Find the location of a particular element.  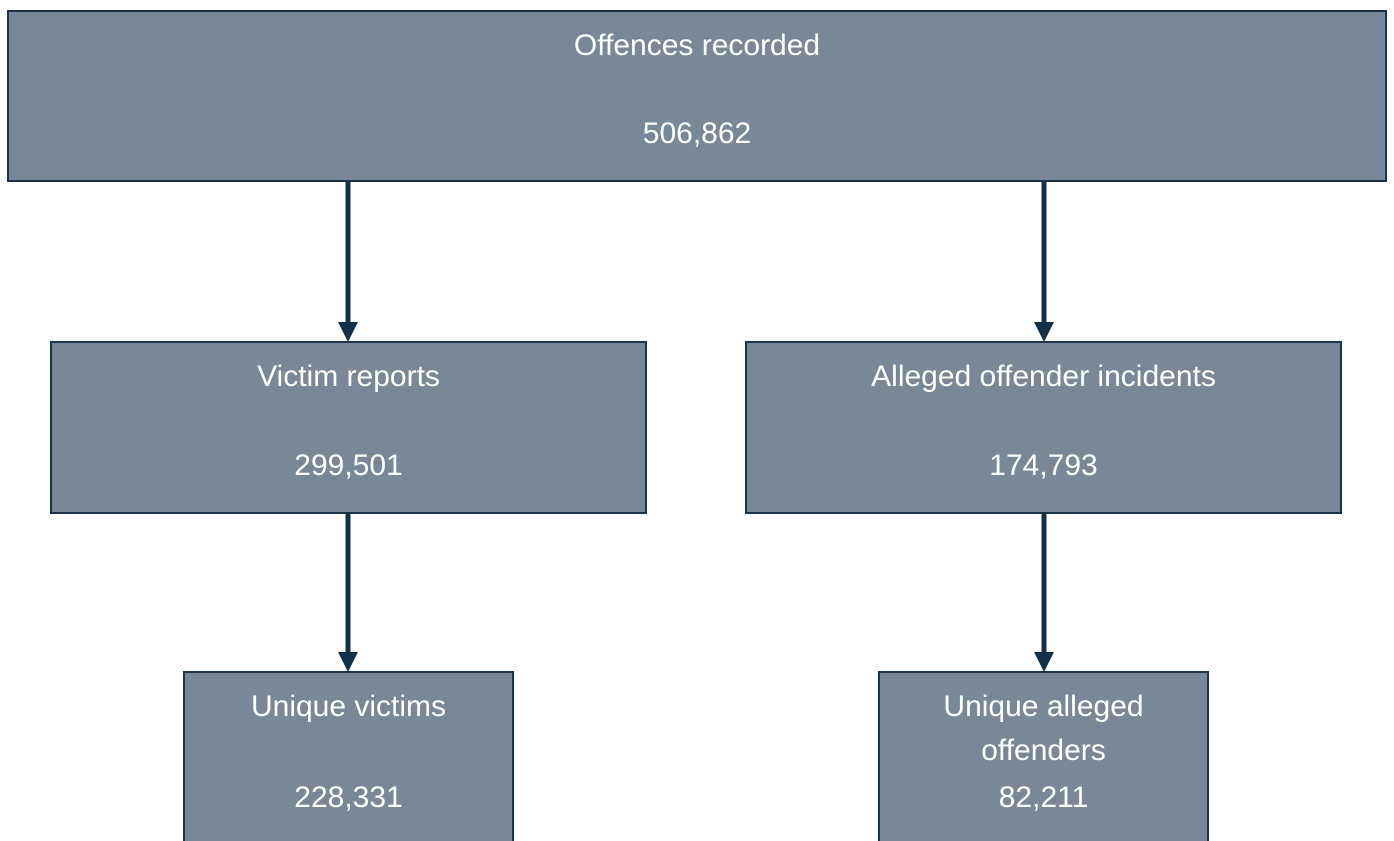

node-value: 82,211 is located at coordinates (1043, 797).